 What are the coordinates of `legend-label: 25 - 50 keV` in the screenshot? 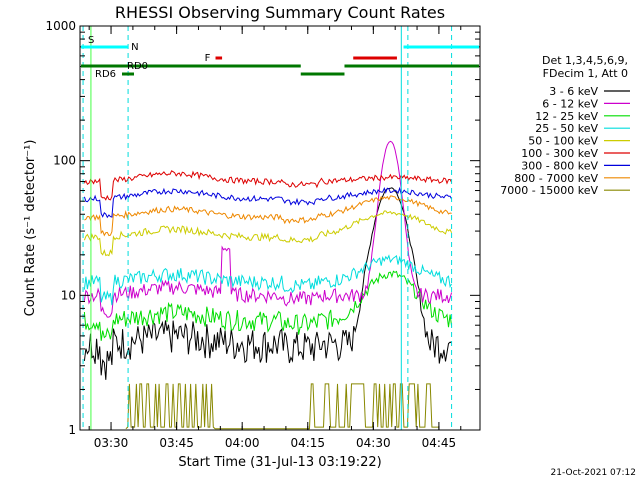 It's located at (566, 128).